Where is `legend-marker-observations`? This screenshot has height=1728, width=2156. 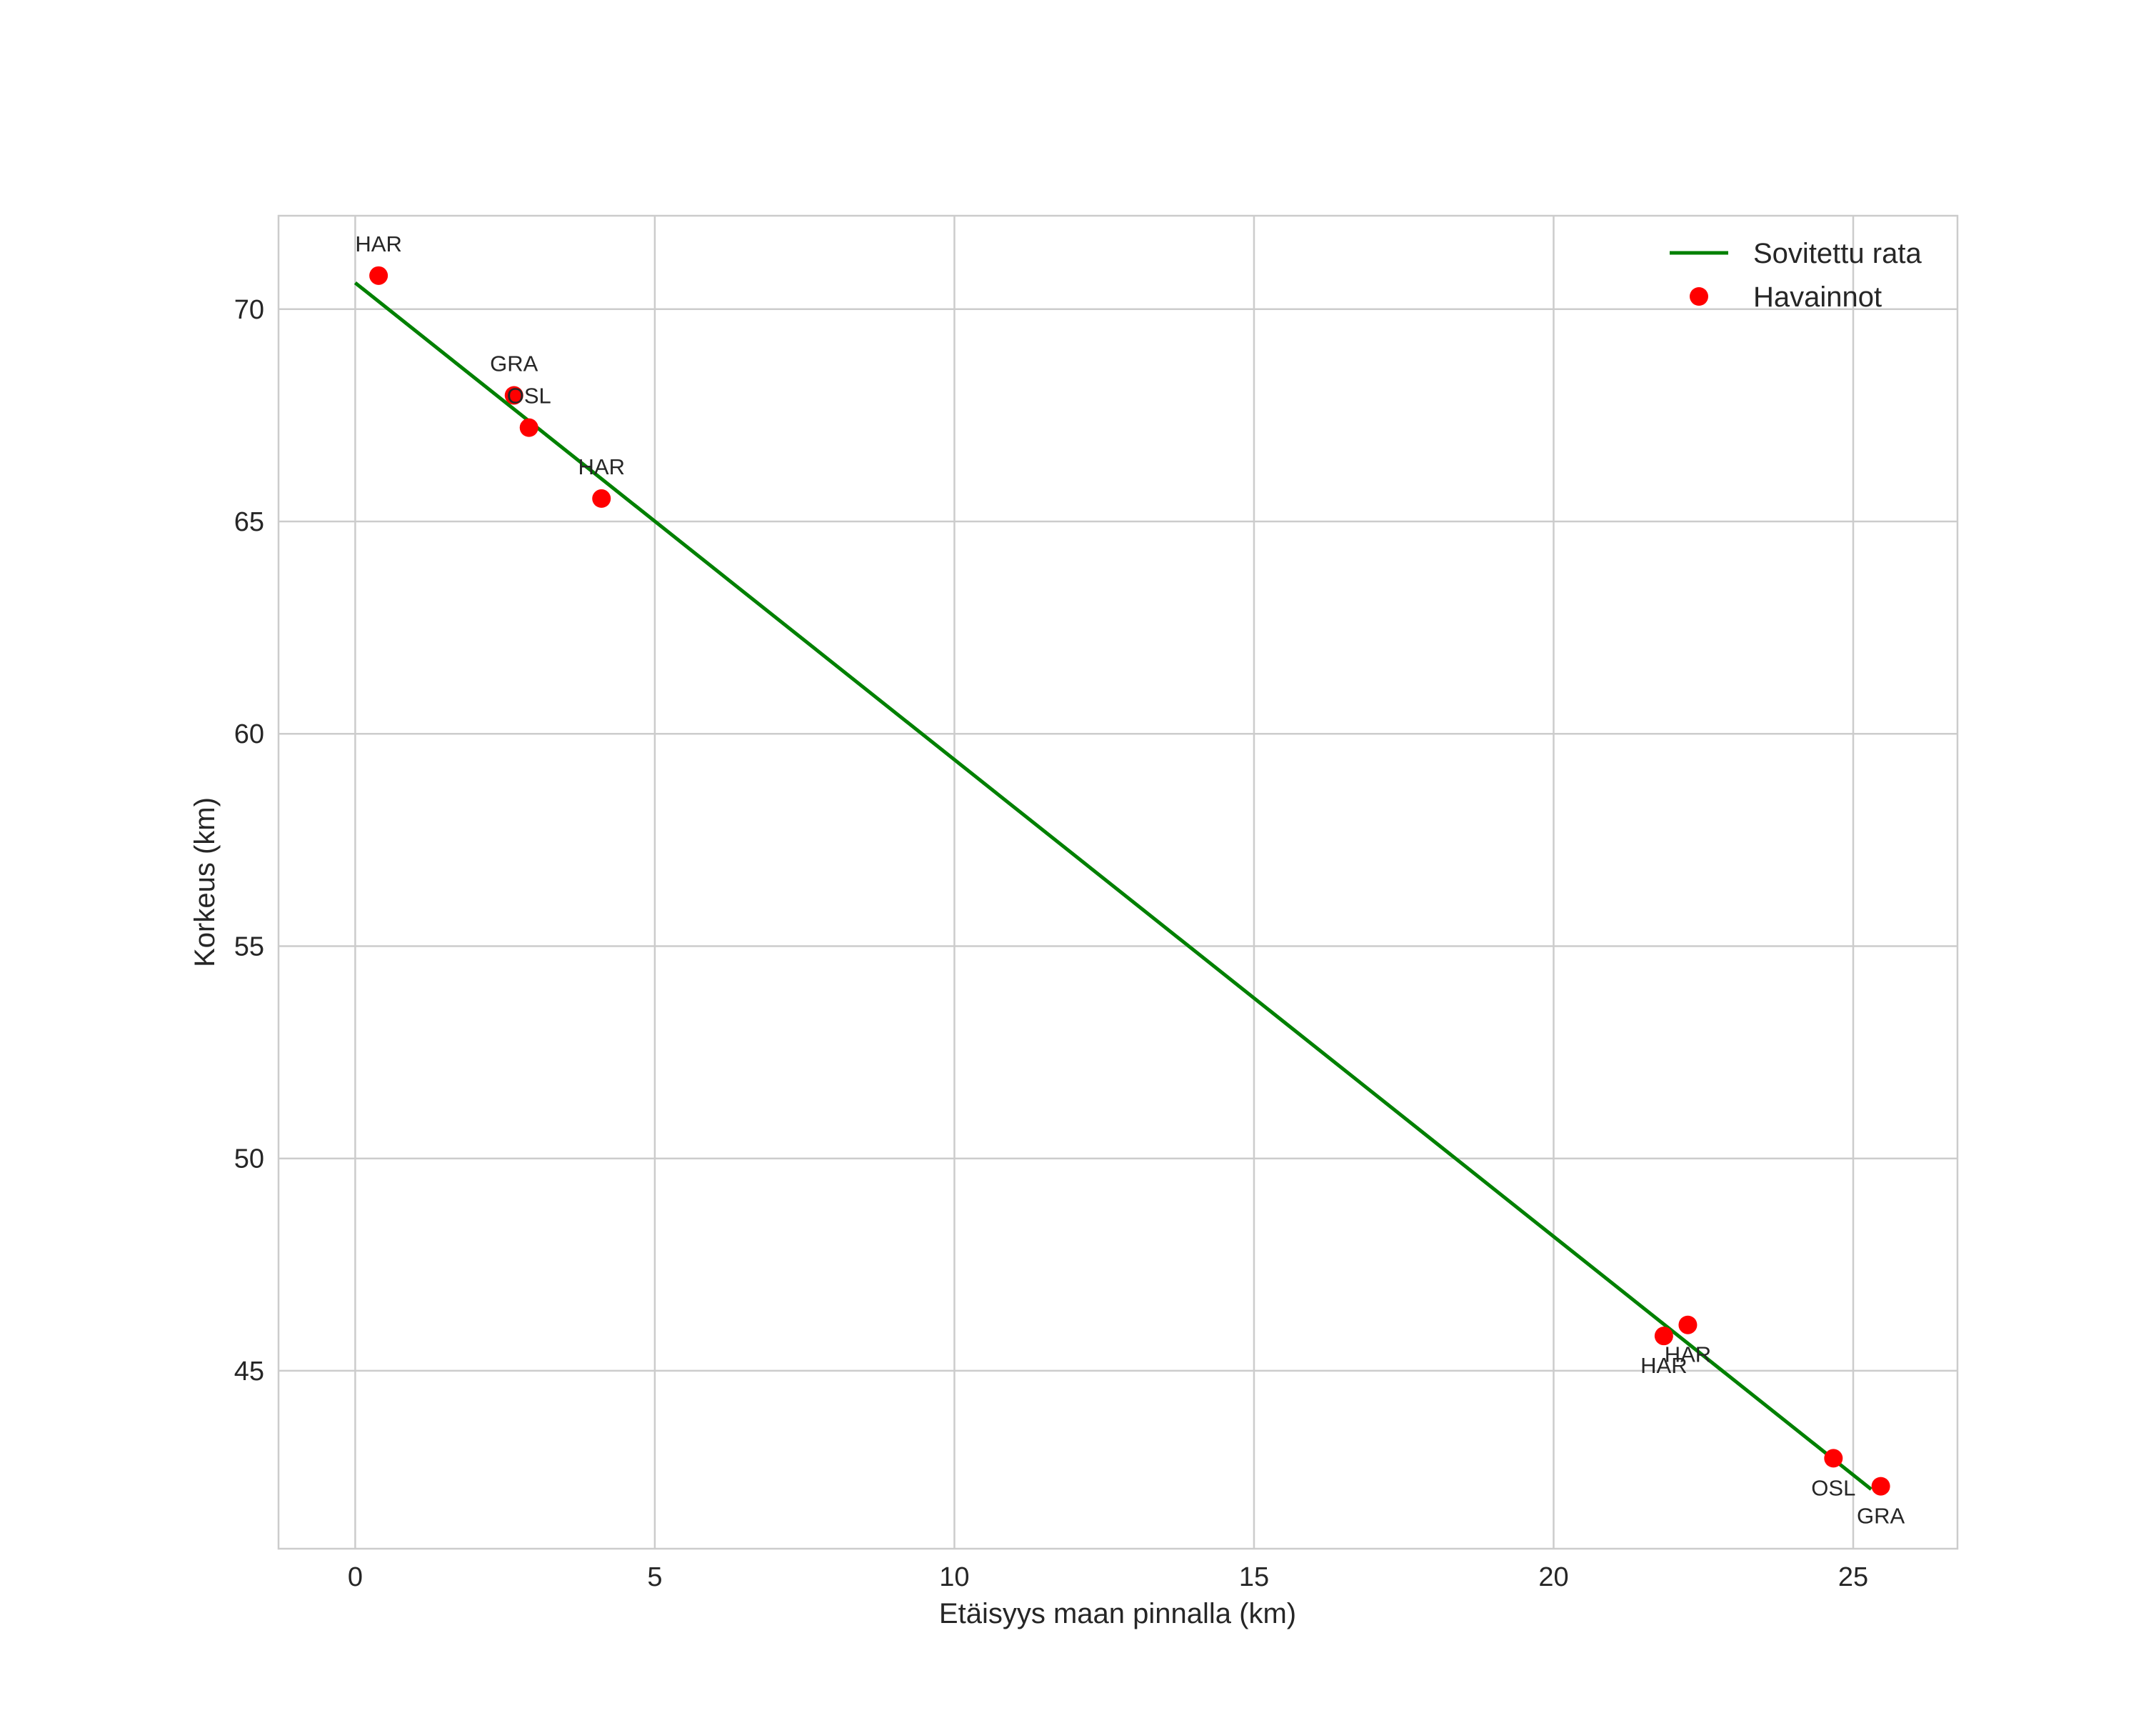
legend-marker-observations is located at coordinates (1699, 296).